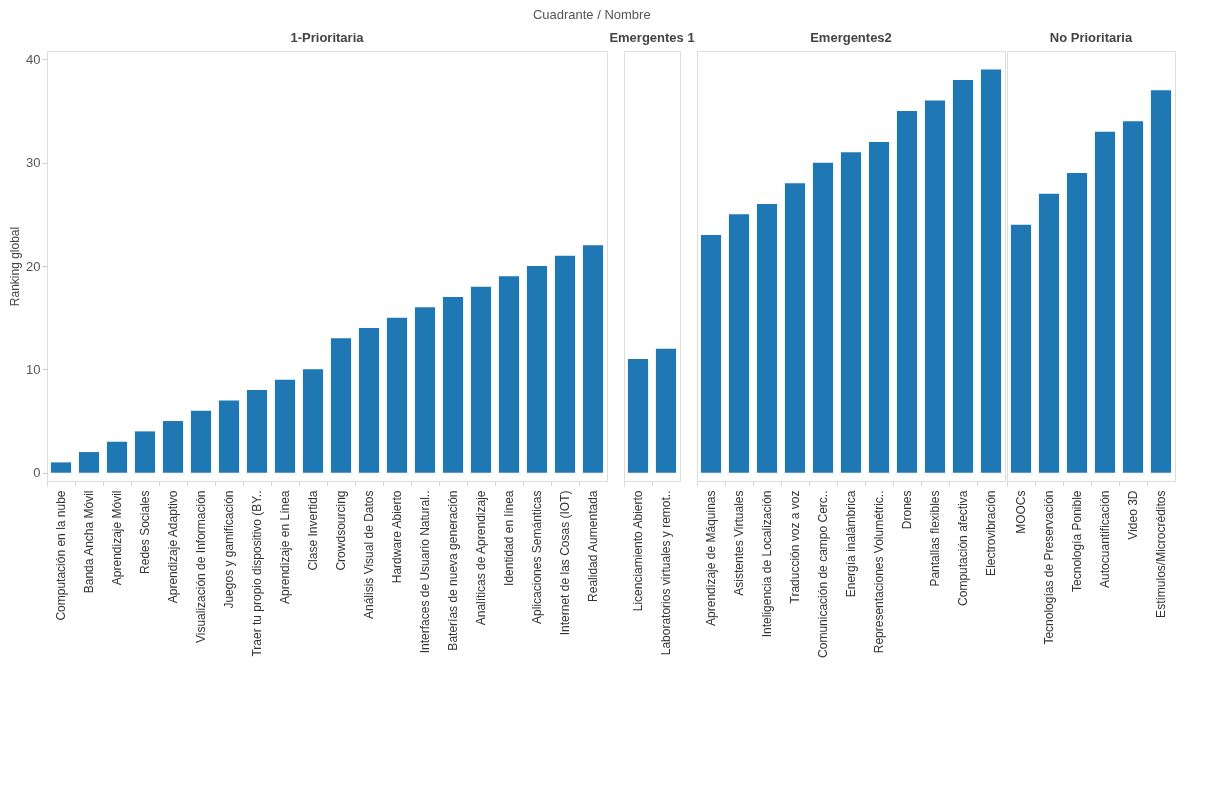 The height and width of the screenshot is (790, 1224). Describe the element at coordinates (1021, 512) in the screenshot. I see `x-tick-label: MOOCs` at that location.